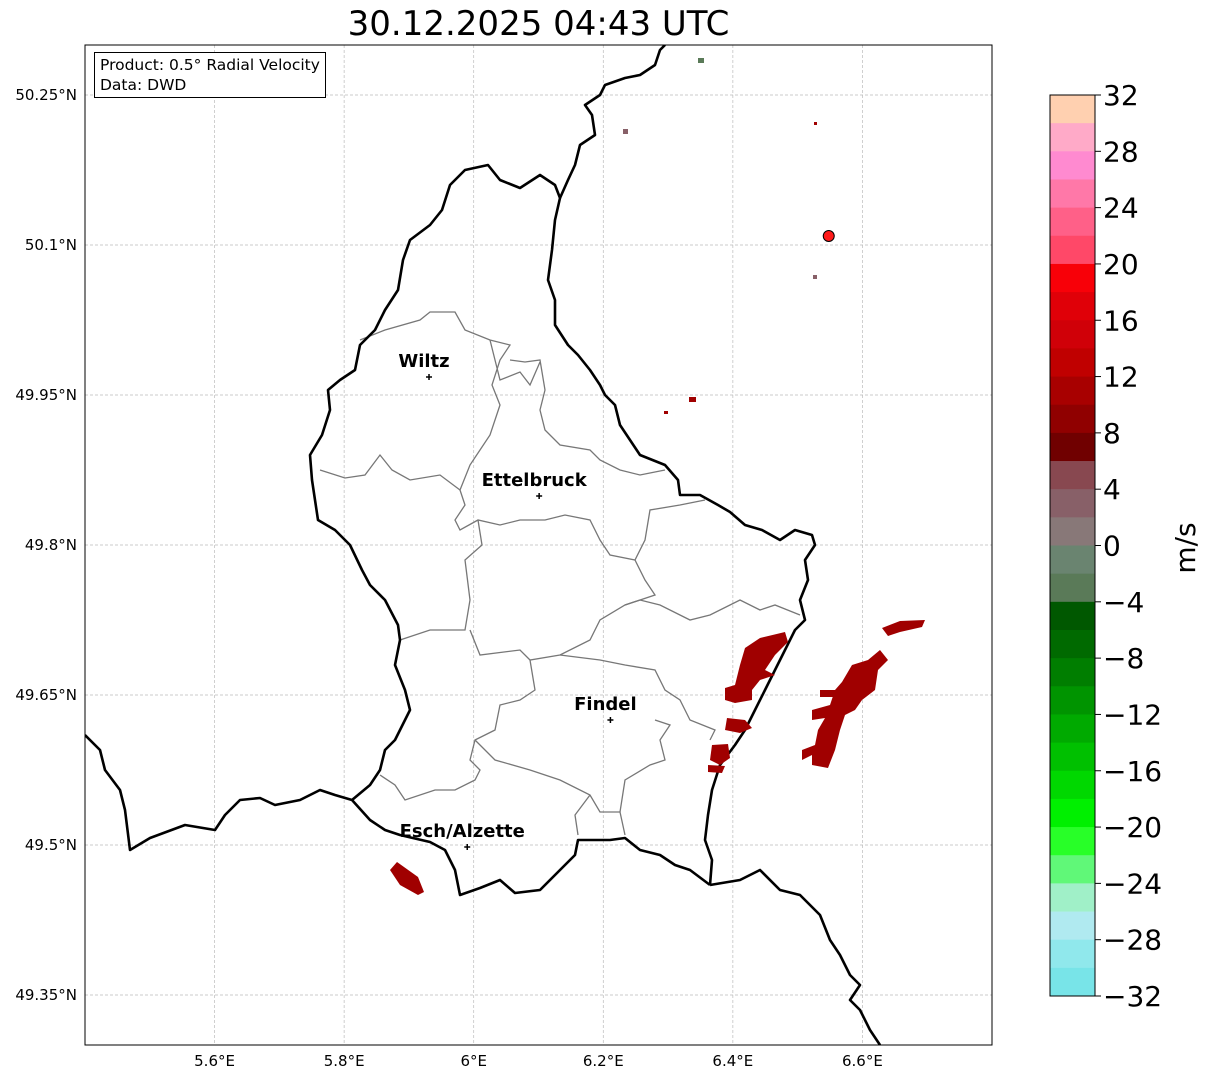  I want to click on map-title: 30.12.2025 04:43 UTC, so click(538, 24).